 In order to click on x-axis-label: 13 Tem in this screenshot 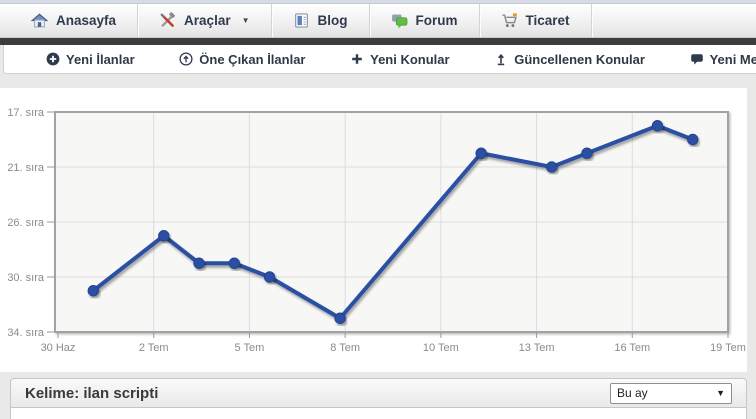, I will do `click(537, 348)`.